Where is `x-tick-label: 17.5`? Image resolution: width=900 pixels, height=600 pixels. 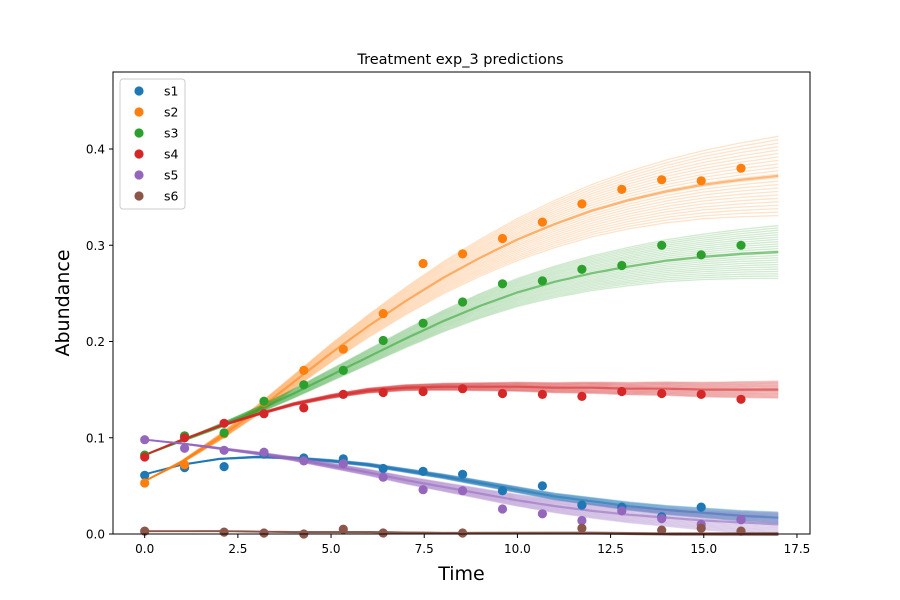
x-tick-label: 17.5 is located at coordinates (797, 549).